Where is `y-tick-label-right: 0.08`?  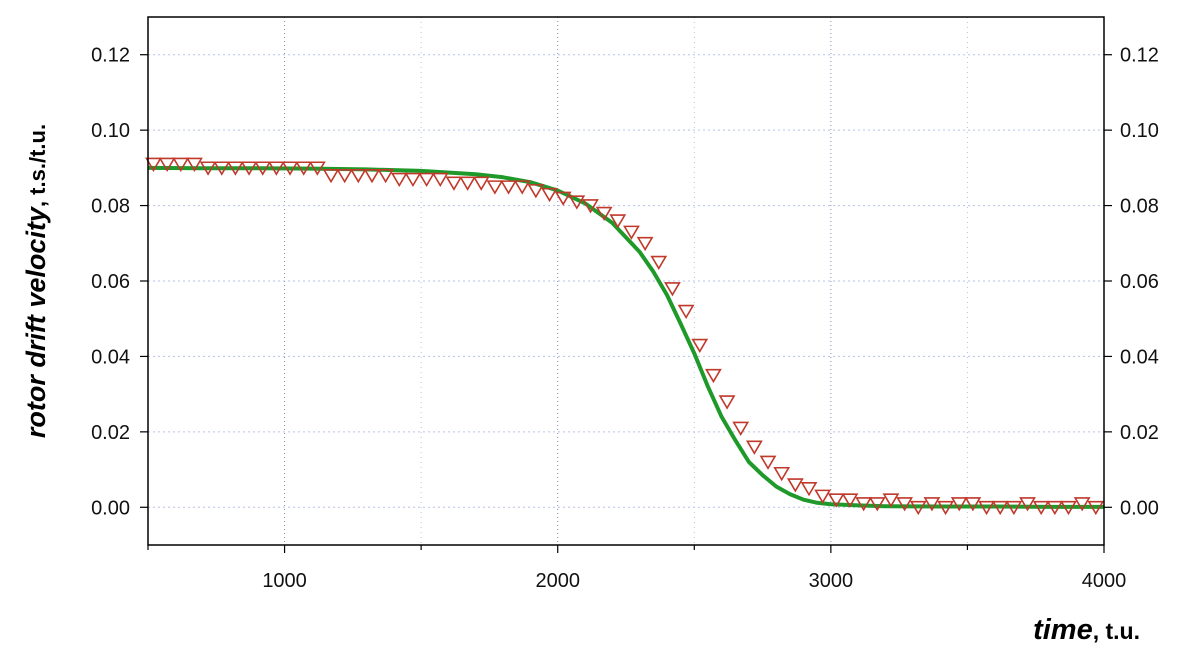 y-tick-label-right: 0.08 is located at coordinates (1139, 207).